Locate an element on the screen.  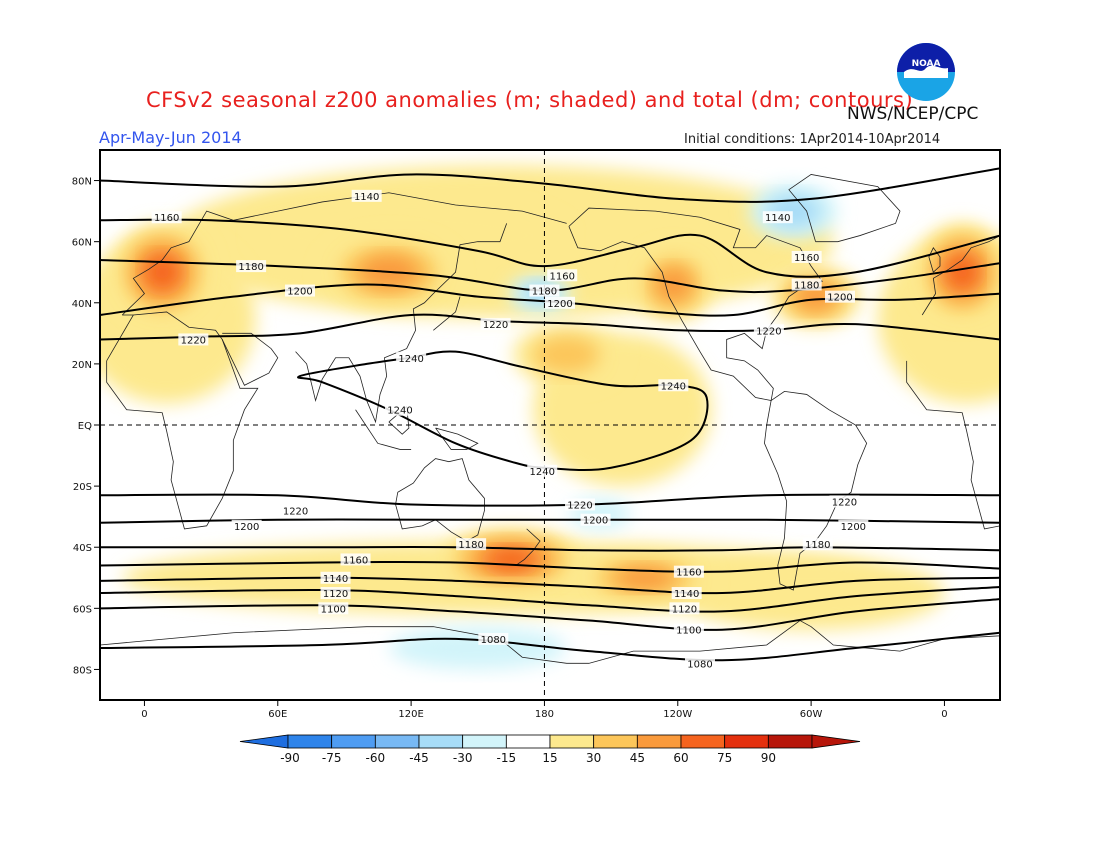
lon-tick-label: 0 is located at coordinates (944, 714).